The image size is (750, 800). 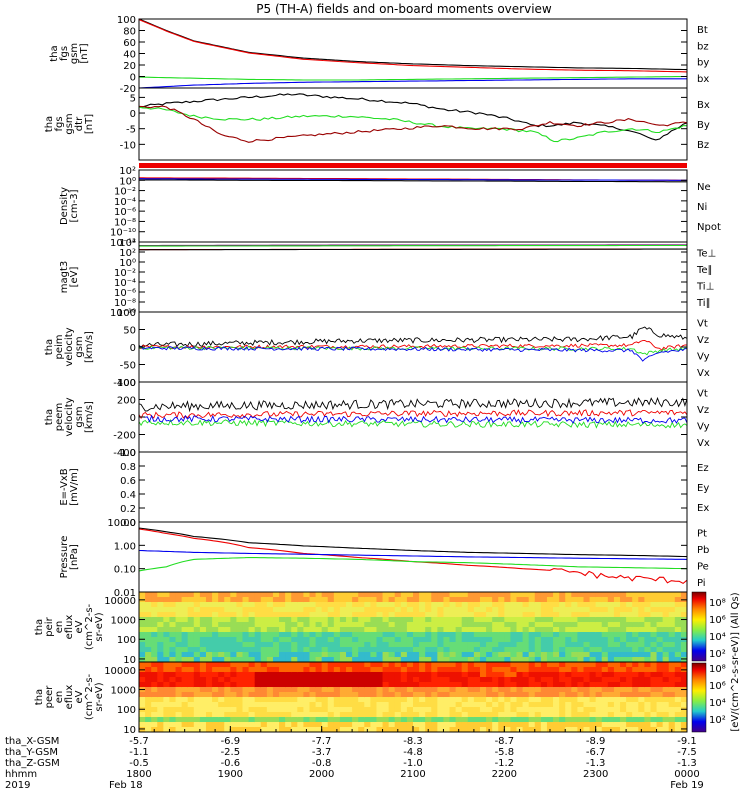 I want to click on legend-ti∥: Ti∥, so click(x=703, y=303).